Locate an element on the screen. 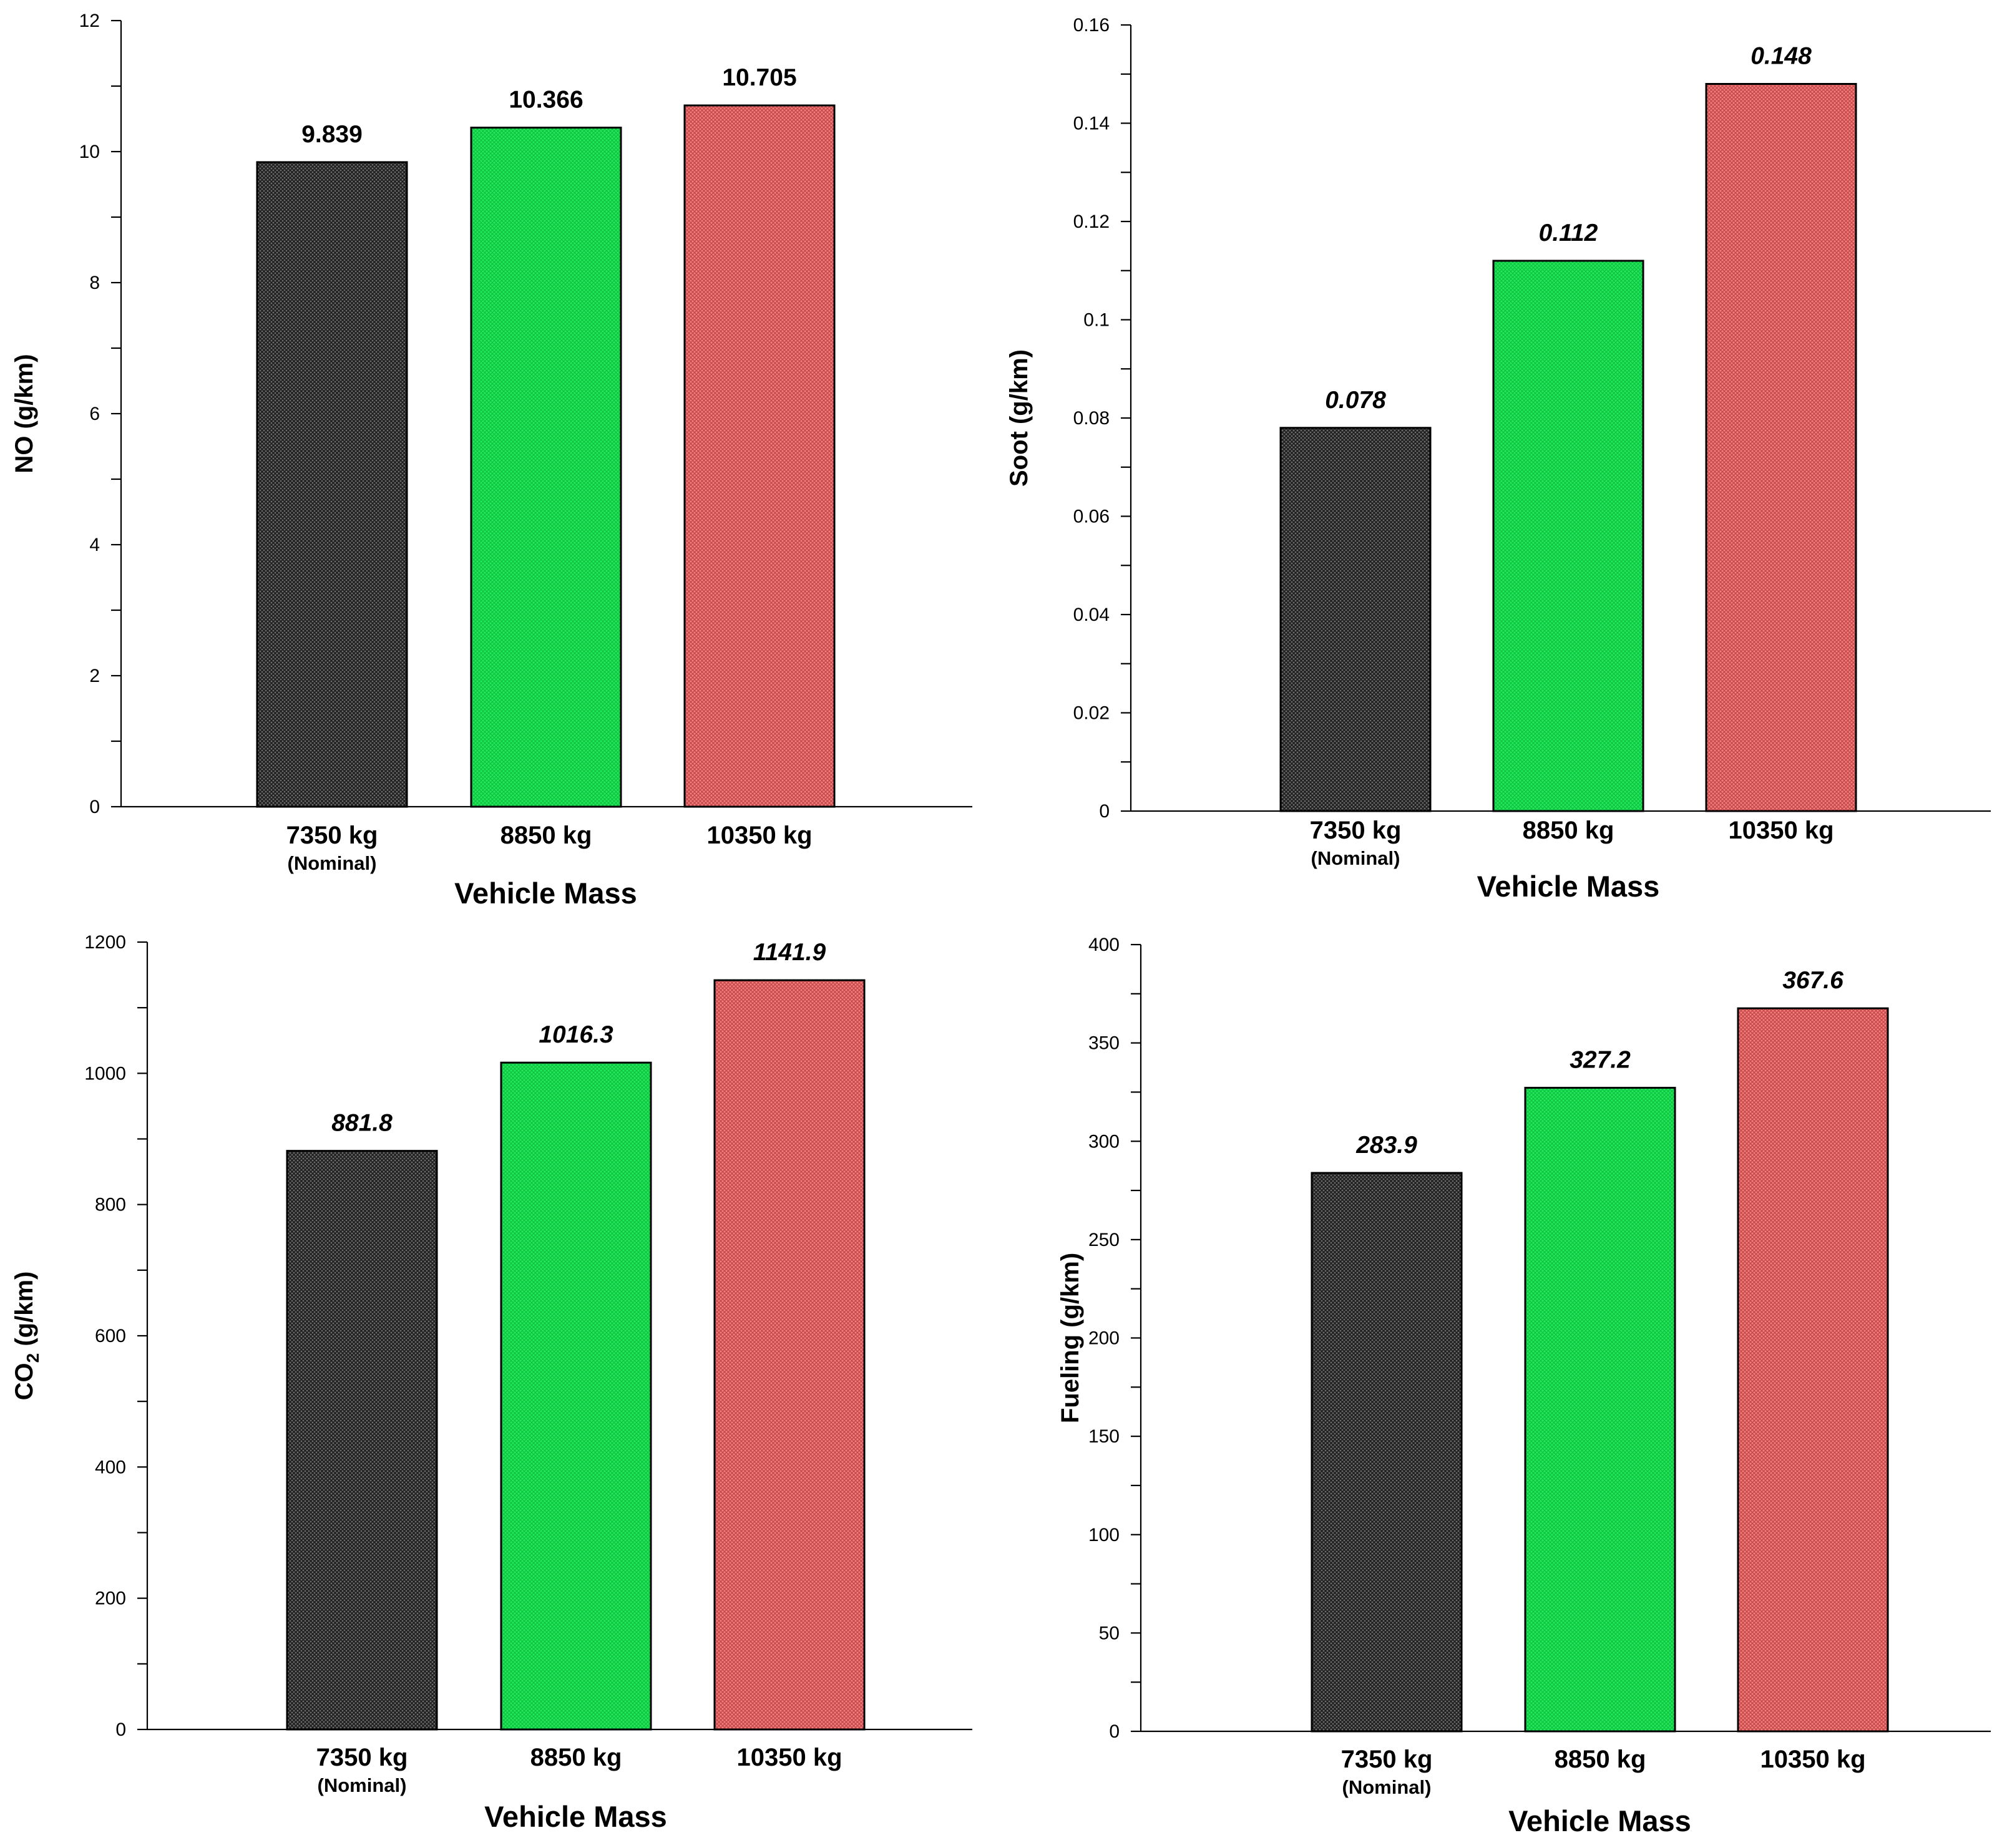  y-tick-label: 0.04 is located at coordinates (1091, 615).